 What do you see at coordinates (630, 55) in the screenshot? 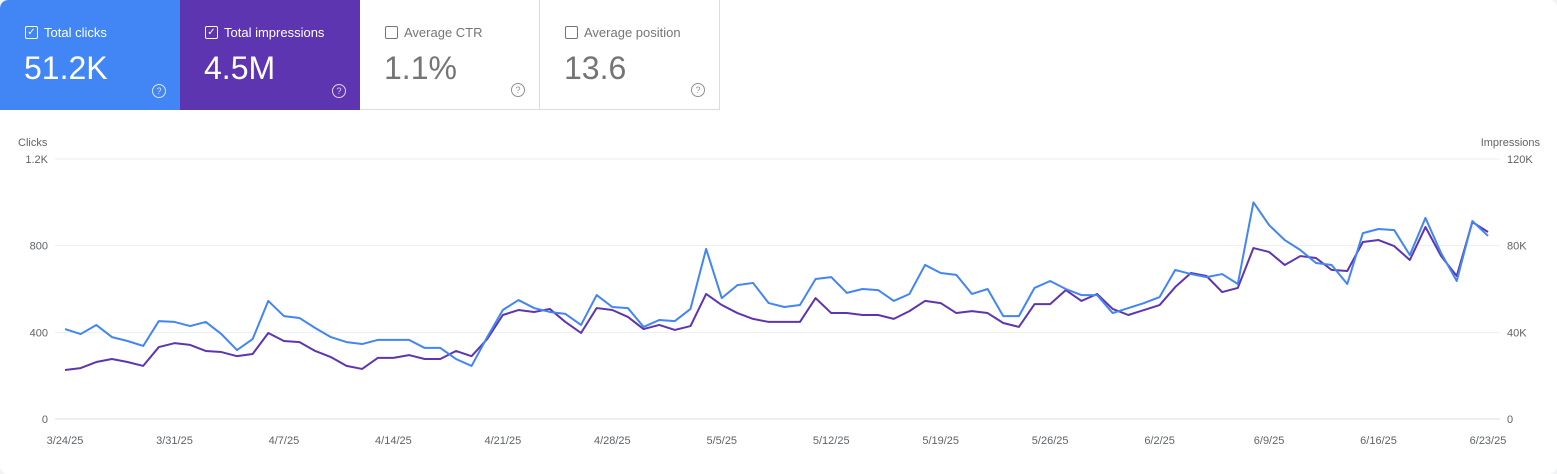
I see `metric-card-average-position: Average position 13.6 ?` at bounding box center [630, 55].